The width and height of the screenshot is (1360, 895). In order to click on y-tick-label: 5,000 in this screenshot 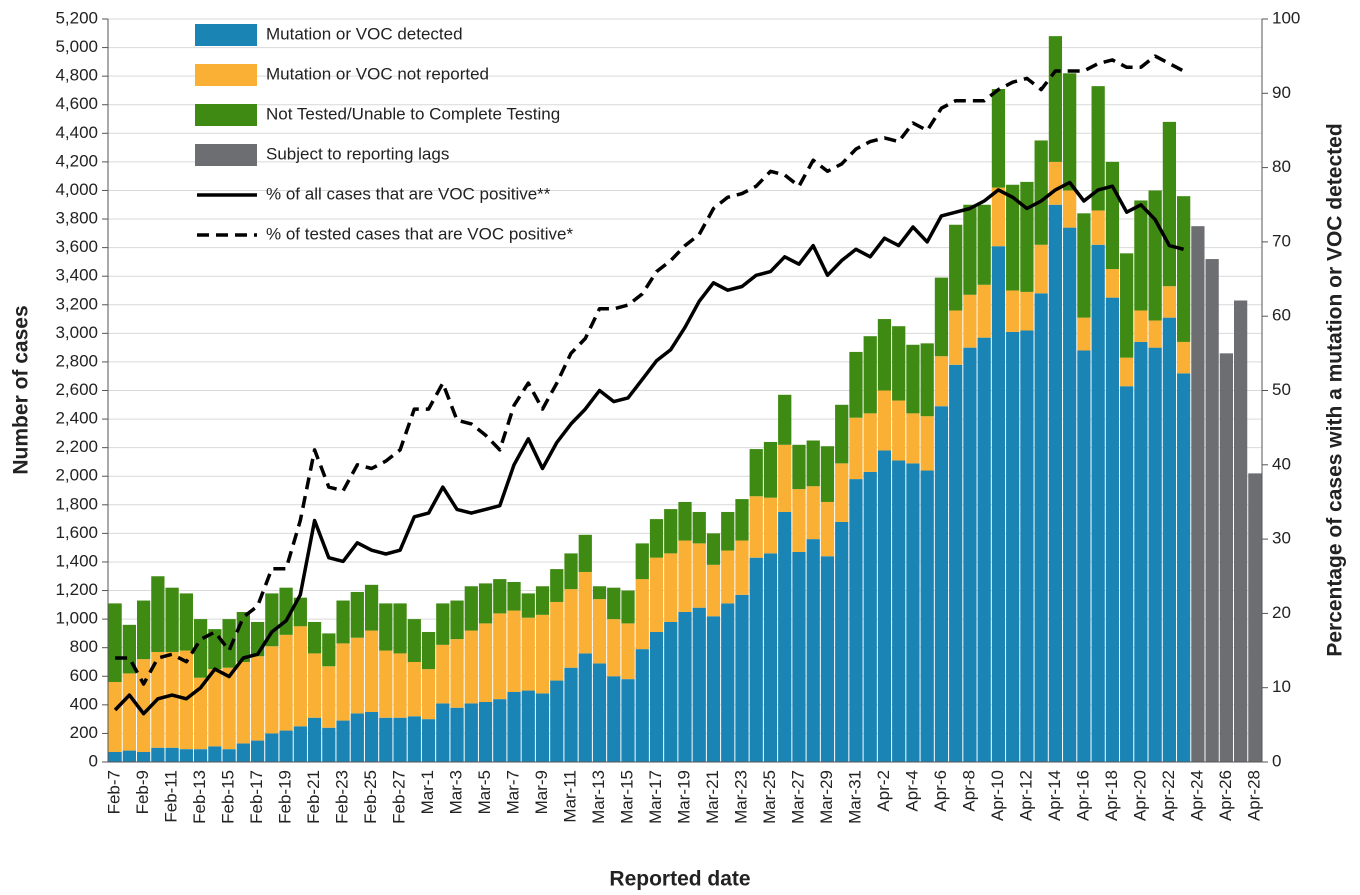, I will do `click(76, 46)`.